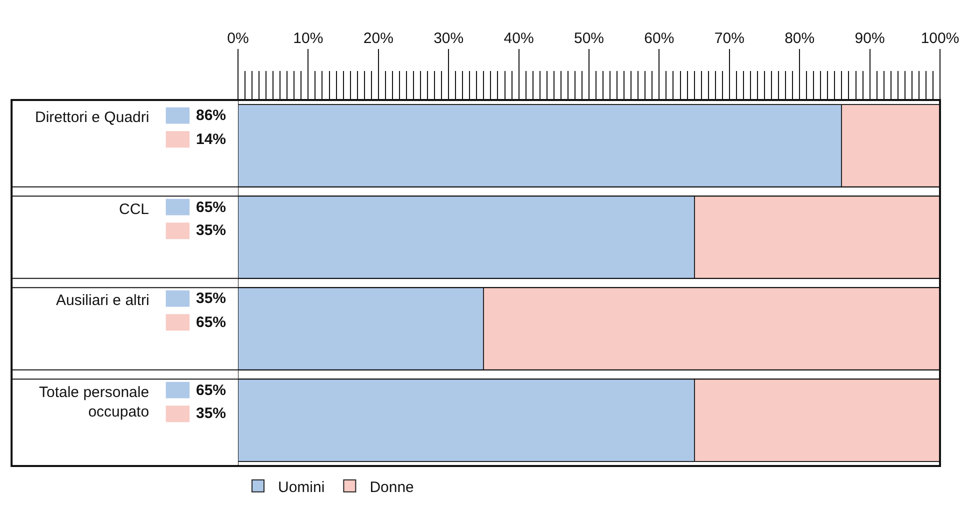  Describe the element at coordinates (211, 115) in the screenshot. I see `data-label: 86%` at that location.